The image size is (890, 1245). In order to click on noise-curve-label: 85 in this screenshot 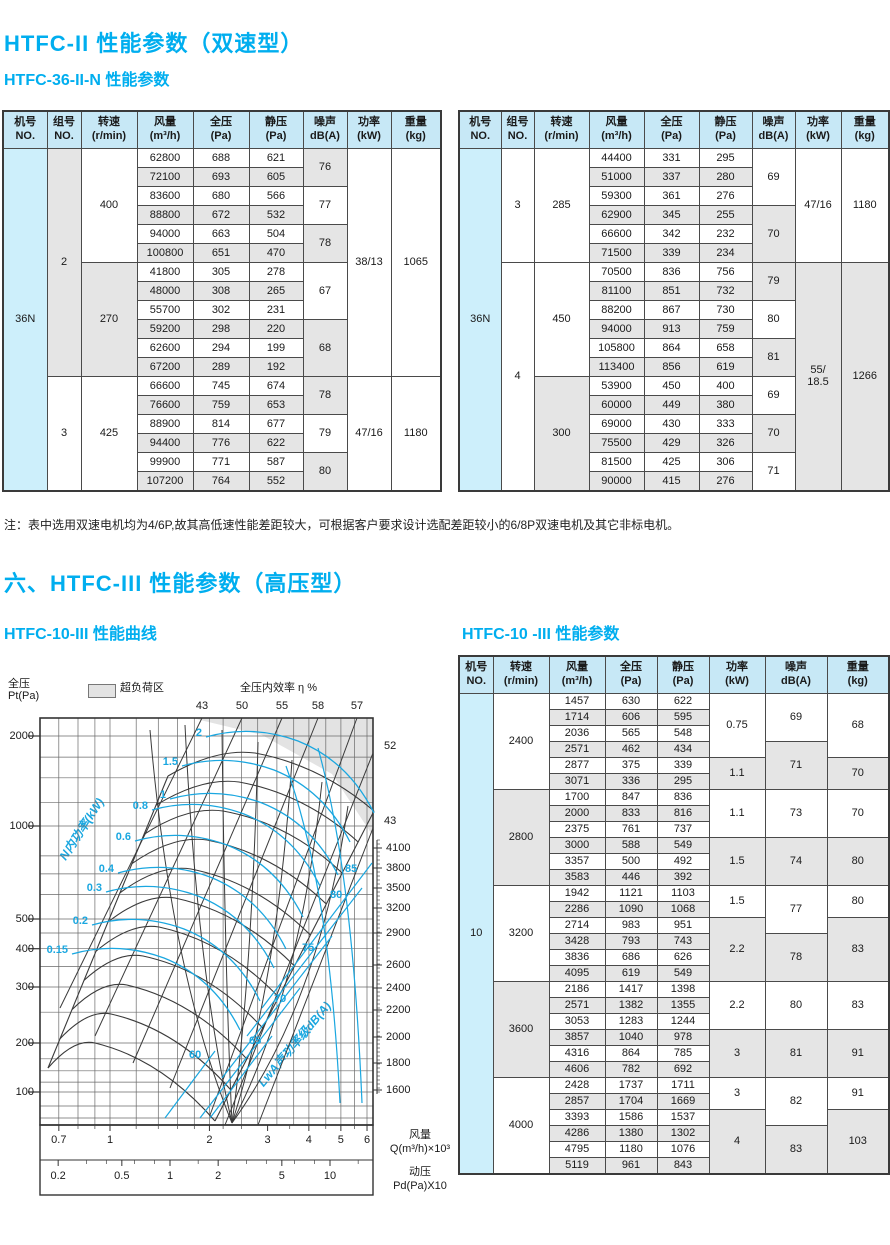, I will do `click(351, 869)`.